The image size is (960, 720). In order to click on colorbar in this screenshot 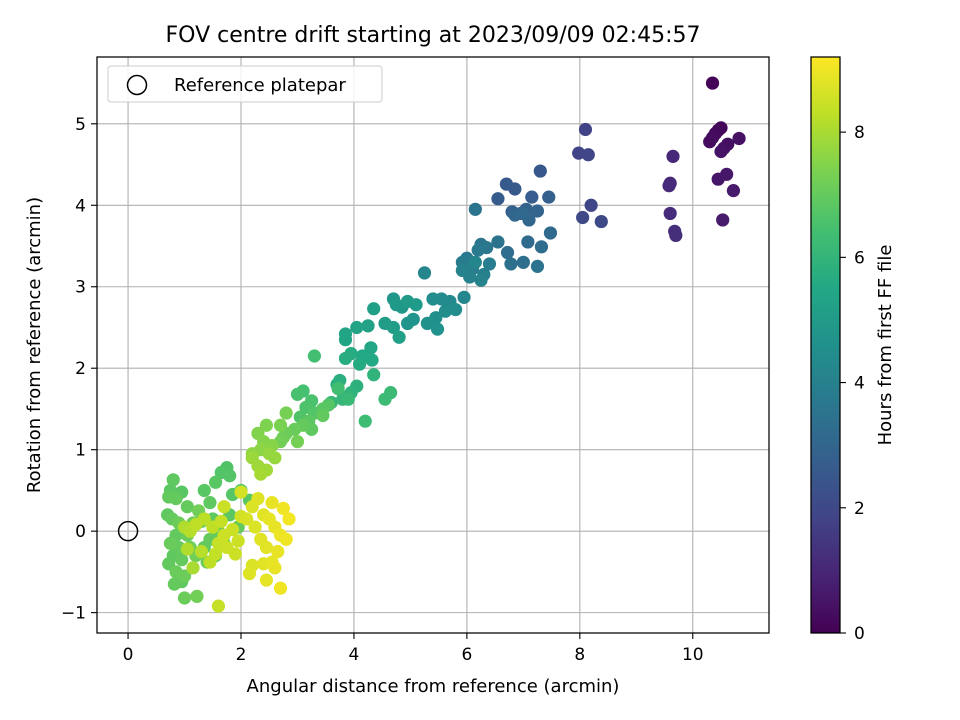, I will do `click(825, 345)`.